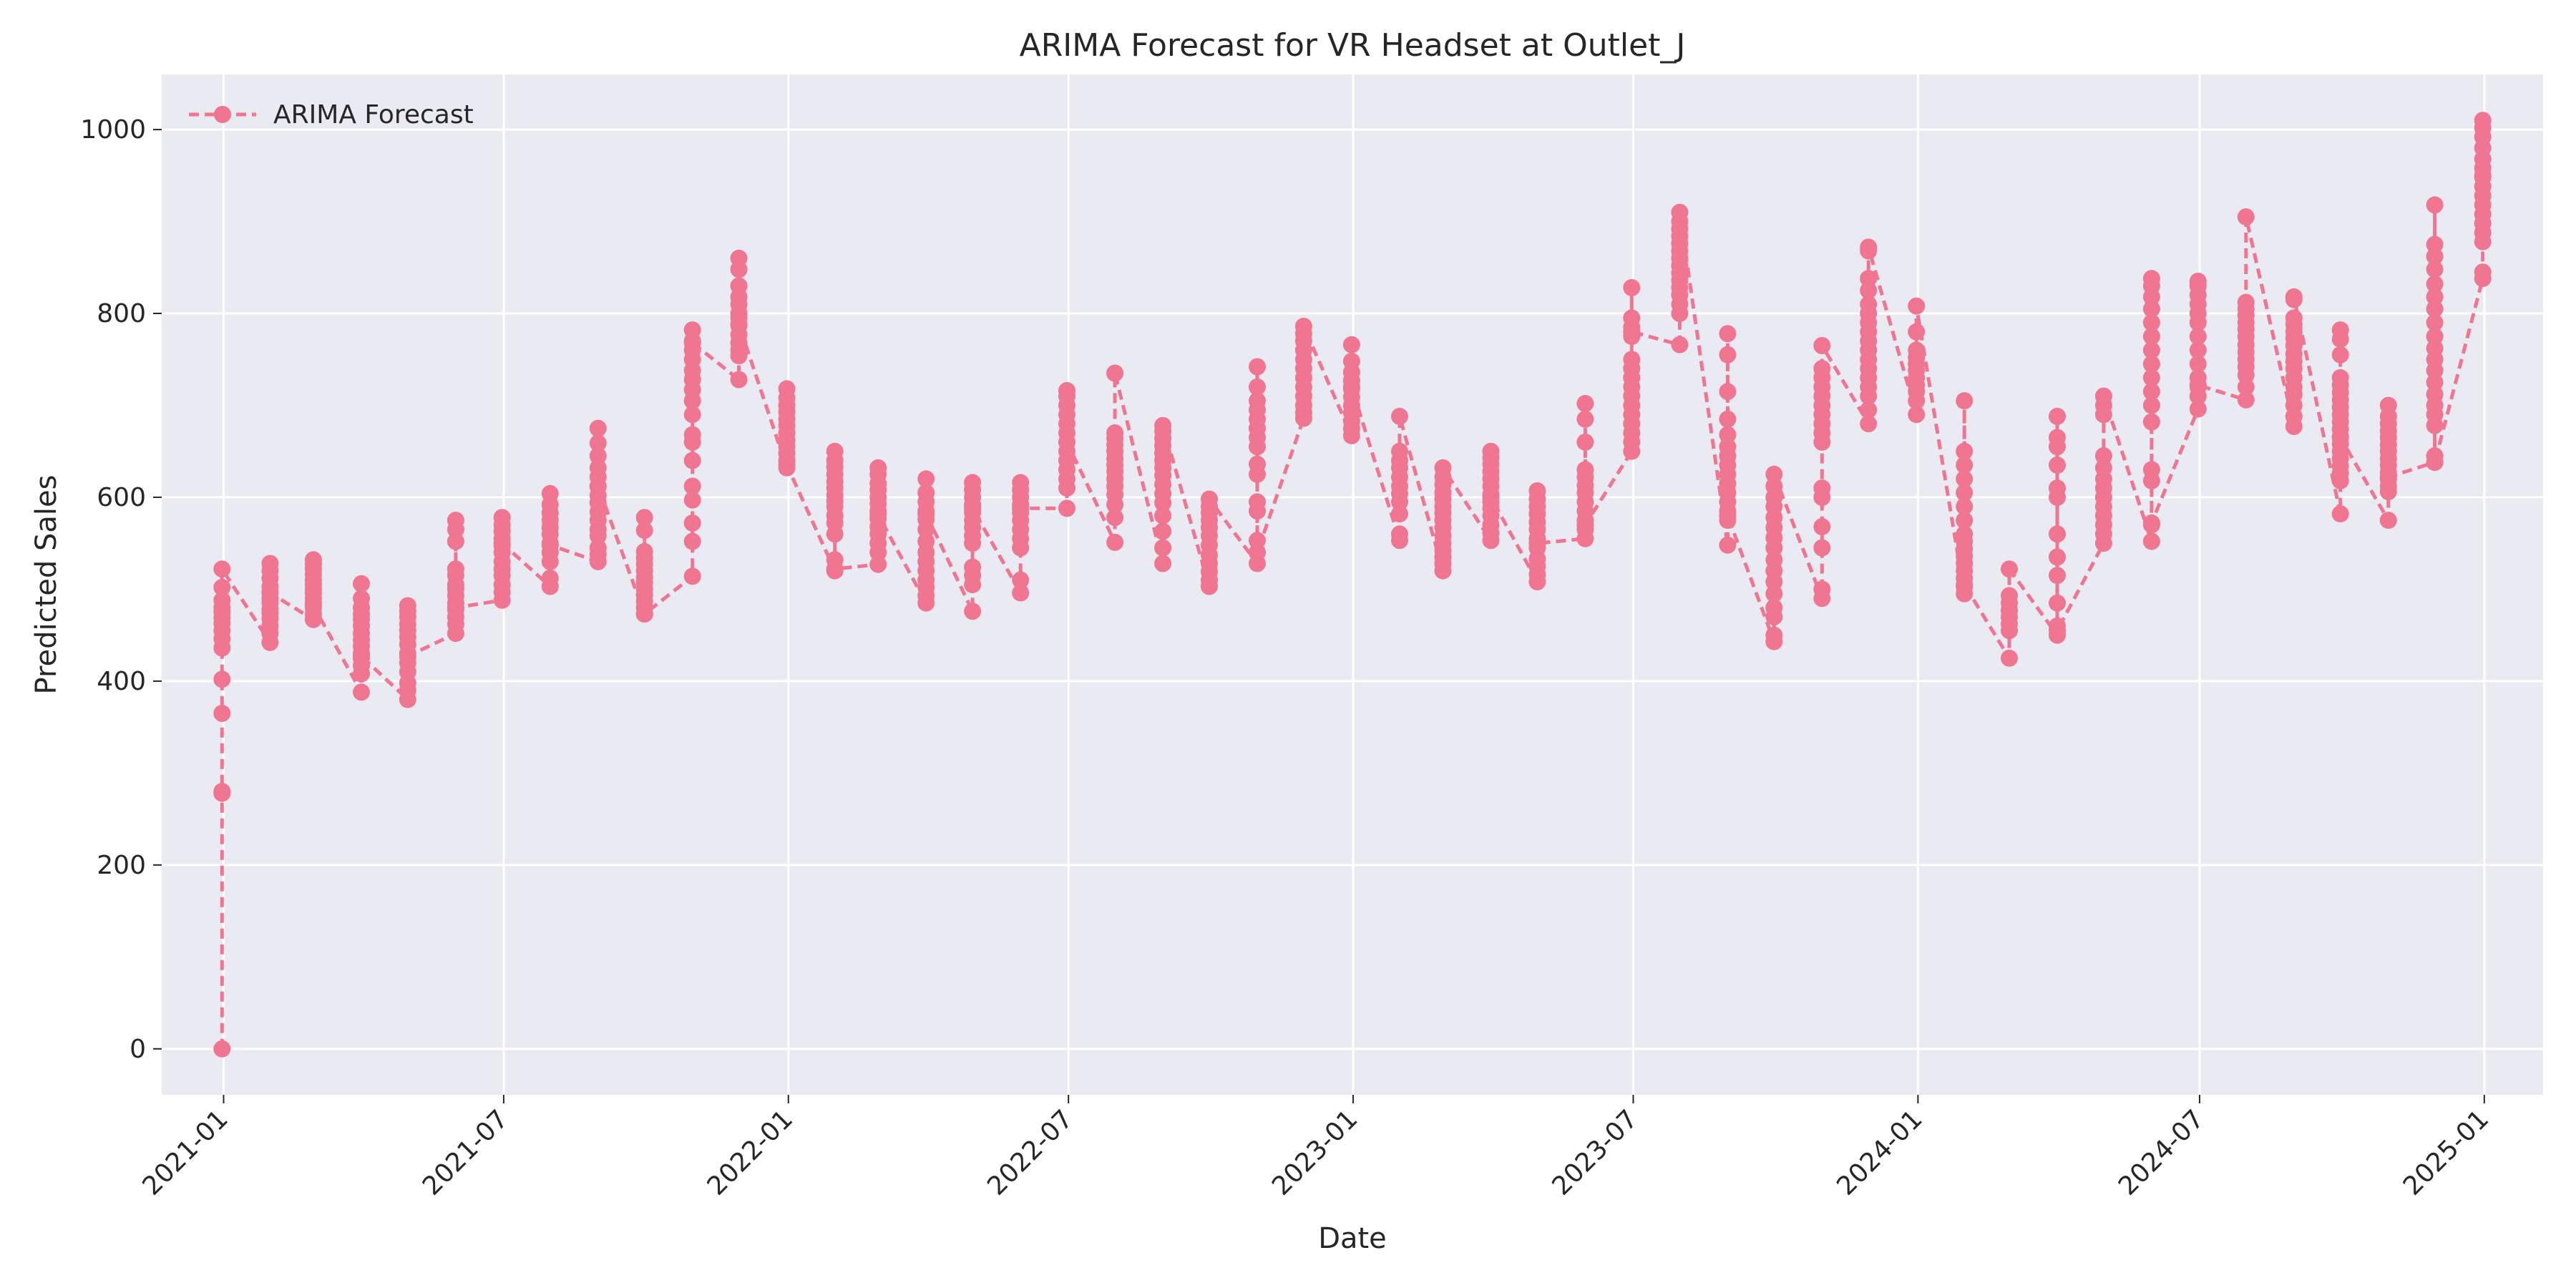 The image size is (2576, 1288). I want to click on y-tick-label: 600, so click(122, 497).